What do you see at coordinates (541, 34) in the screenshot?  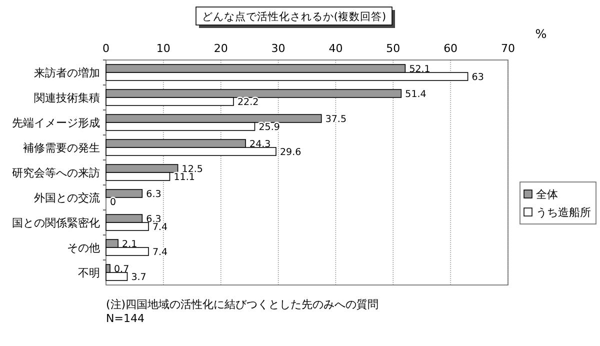 I see `x-axis-title: %` at bounding box center [541, 34].